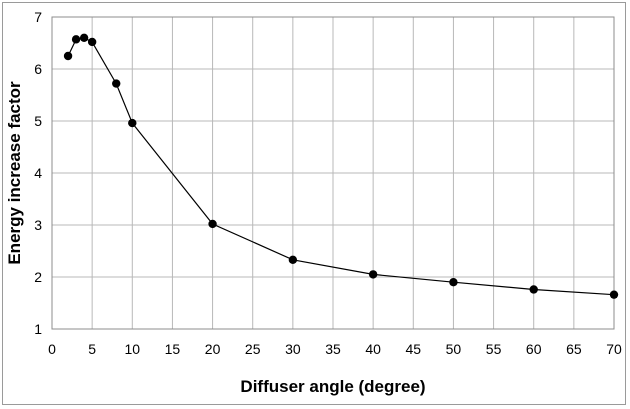 The width and height of the screenshot is (630, 409). I want to click on x-tick-label: 60, so click(534, 349).